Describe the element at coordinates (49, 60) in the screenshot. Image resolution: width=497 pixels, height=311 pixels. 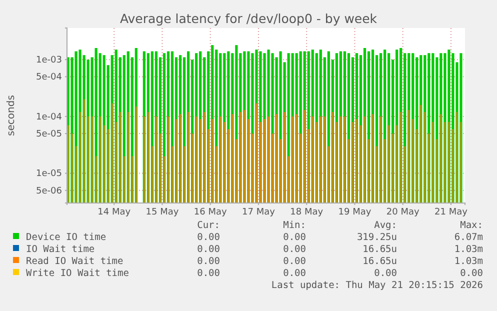
I see `y-tick-label: 1e-03` at that location.